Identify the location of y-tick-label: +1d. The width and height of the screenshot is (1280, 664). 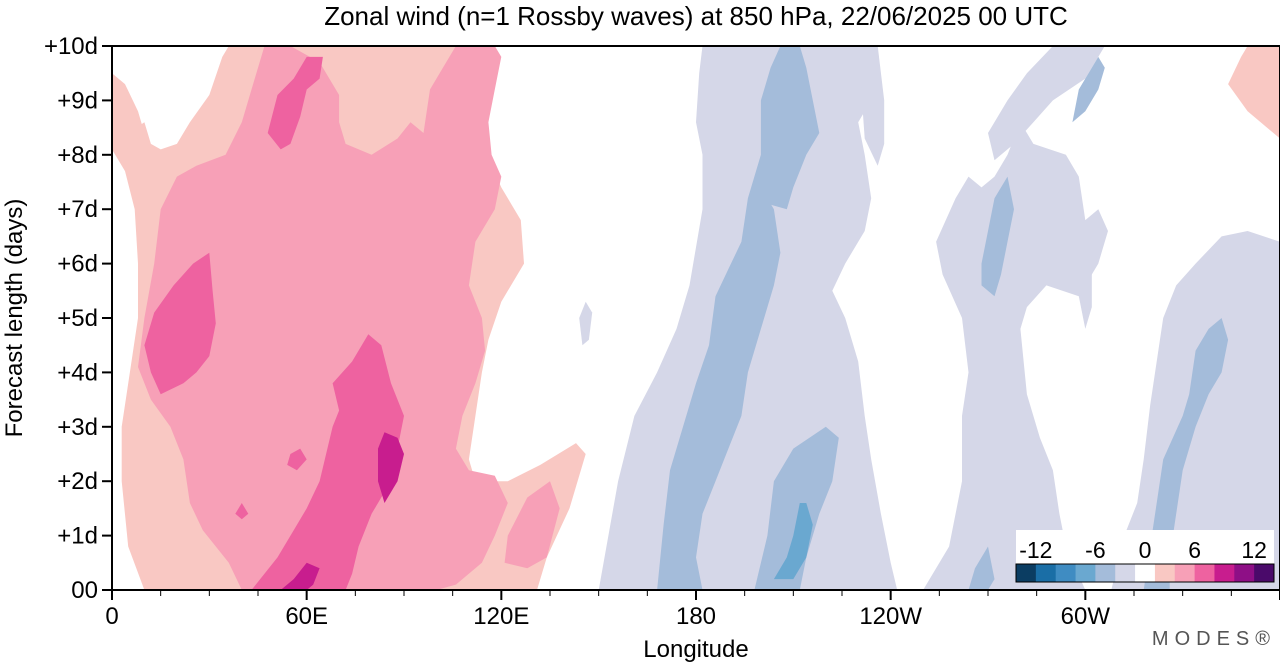
(77, 536).